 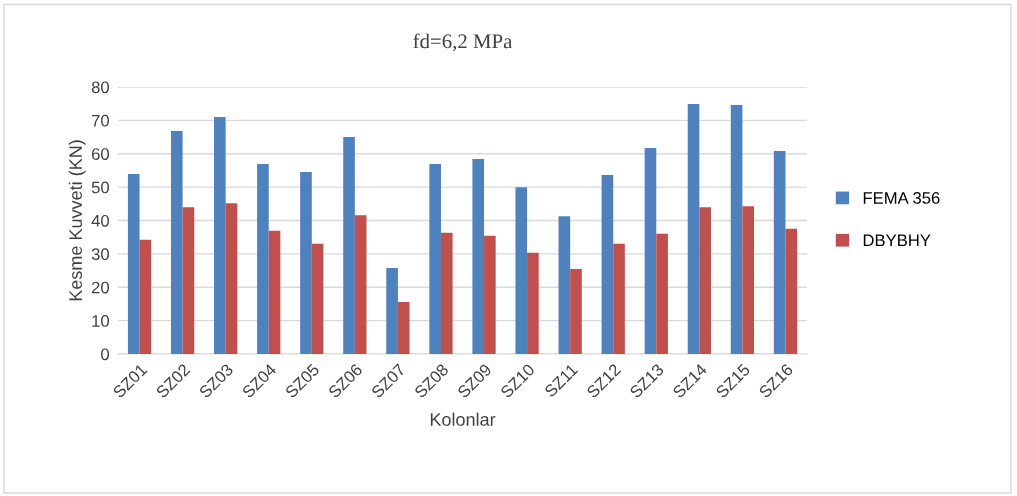 What do you see at coordinates (100, 187) in the screenshot?
I see `y-tick-label: 50` at bounding box center [100, 187].